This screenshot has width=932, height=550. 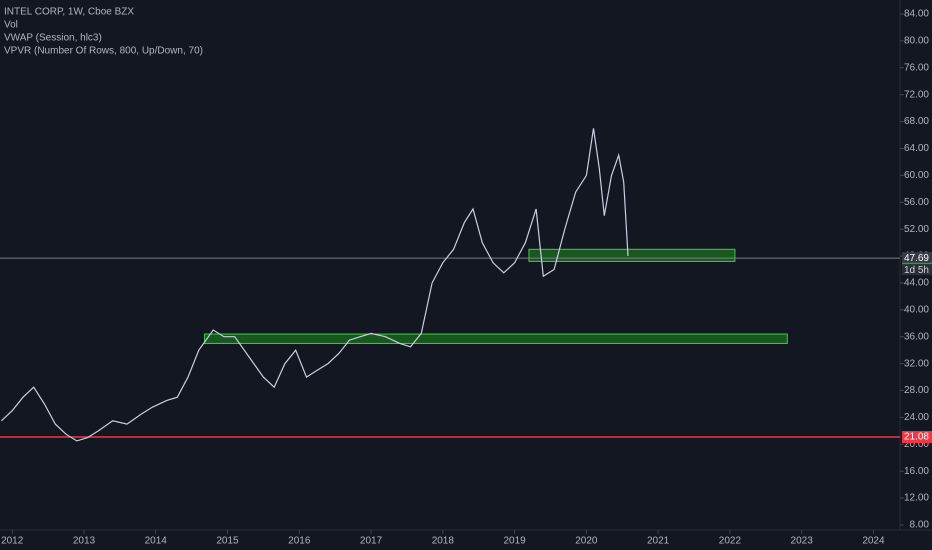 What do you see at coordinates (514, 541) in the screenshot?
I see `x-tick-label: 2019` at bounding box center [514, 541].